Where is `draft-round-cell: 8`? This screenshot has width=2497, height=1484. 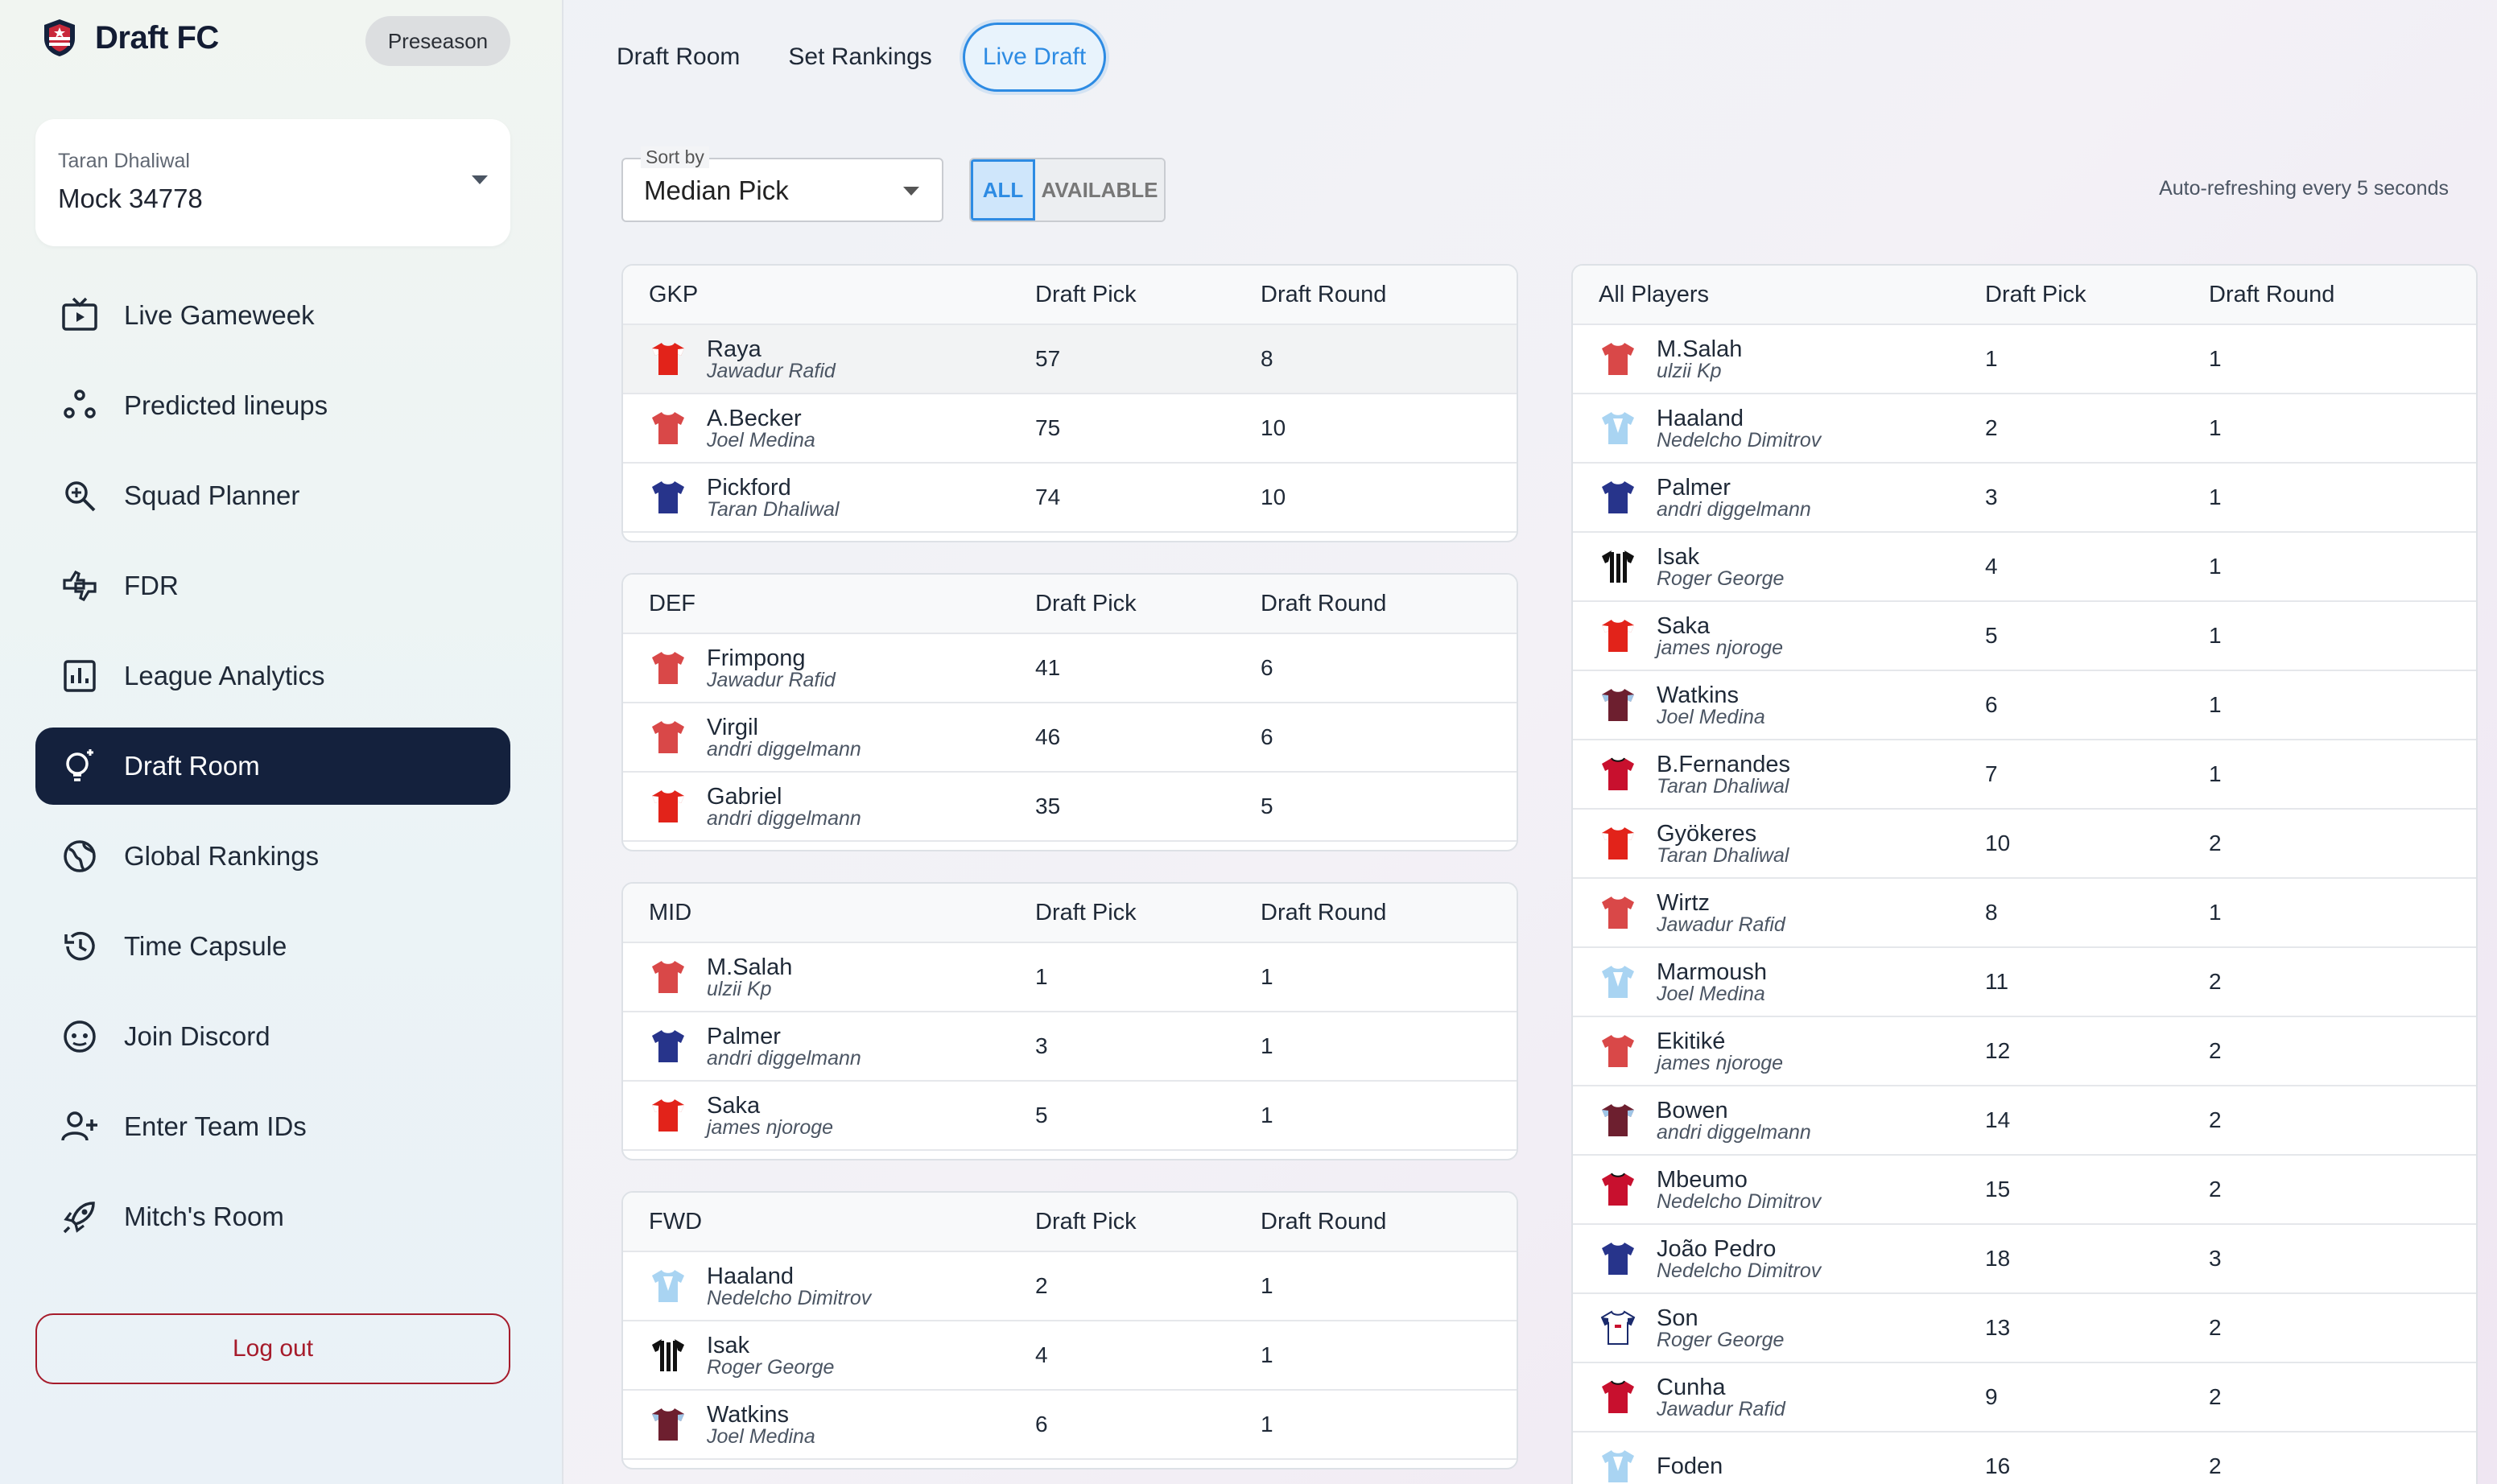 draft-round-cell: 8 is located at coordinates (1267, 358).